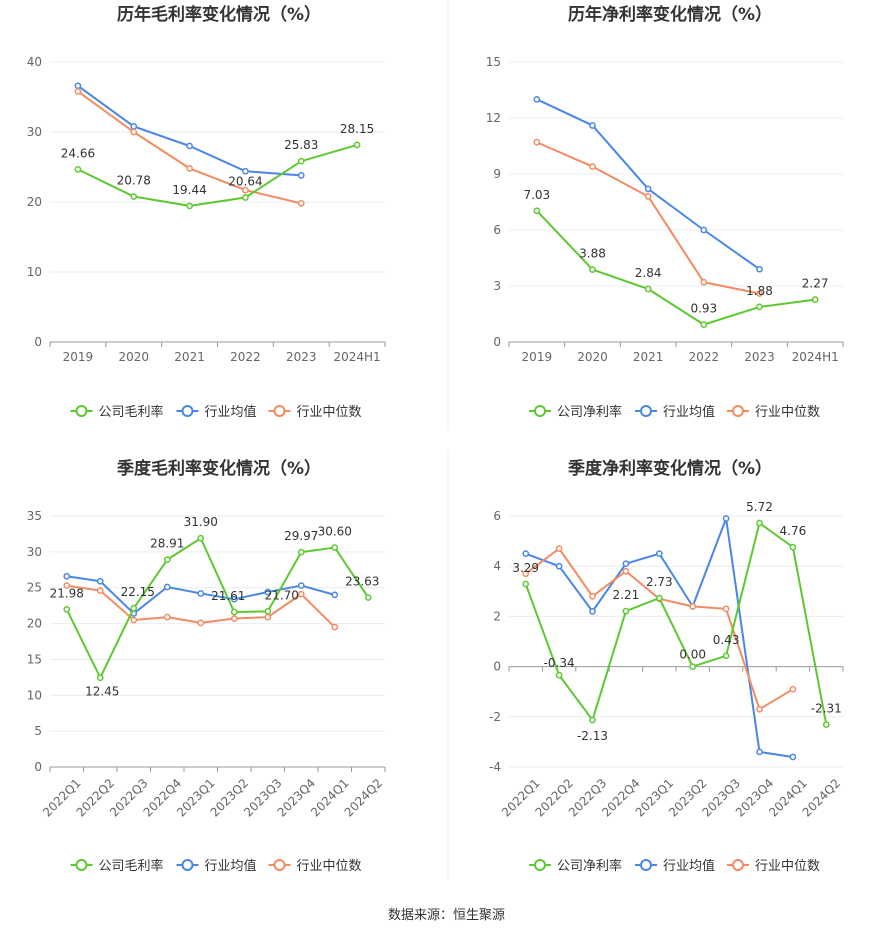  What do you see at coordinates (648, 357) in the screenshot?
I see `x-tick-label: 2021` at bounding box center [648, 357].